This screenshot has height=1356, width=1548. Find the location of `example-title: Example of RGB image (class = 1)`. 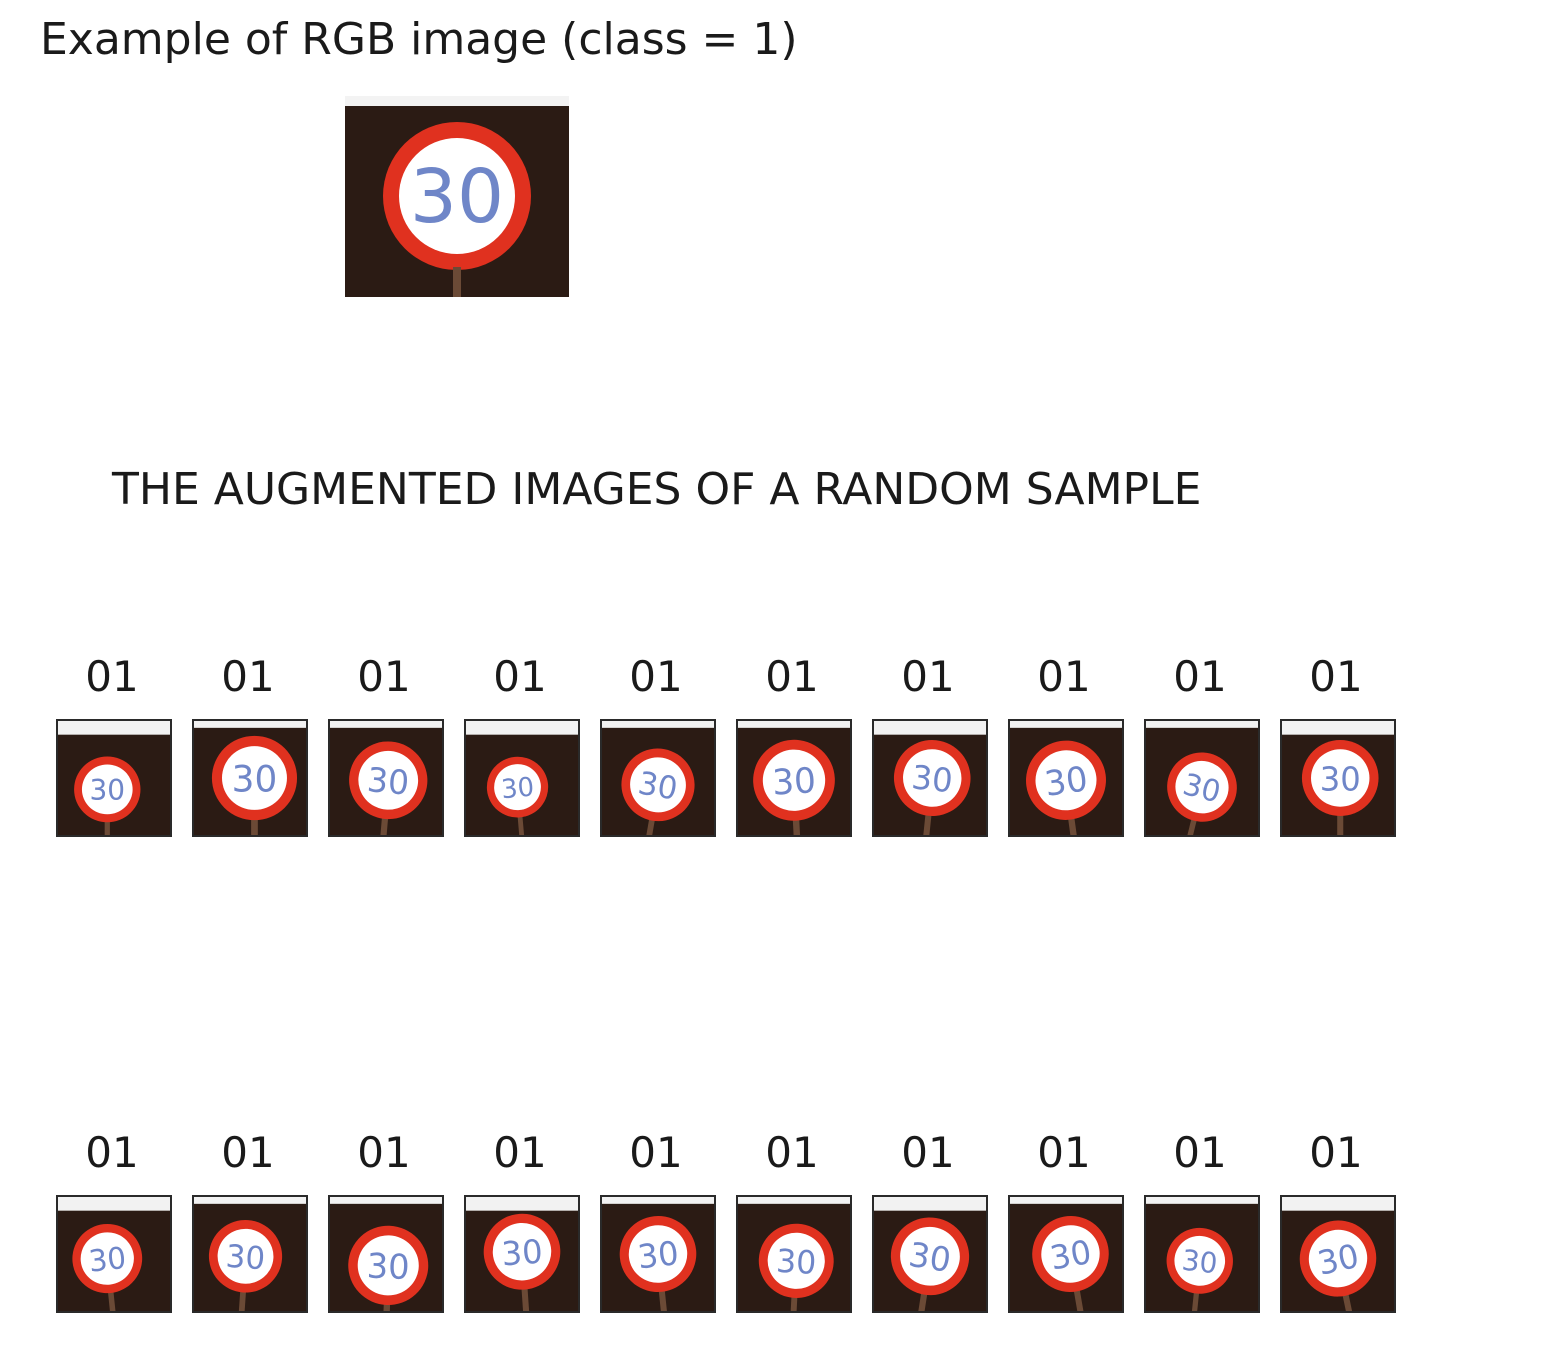

example-title: Example of RGB image (class = 1) is located at coordinates (419, 39).